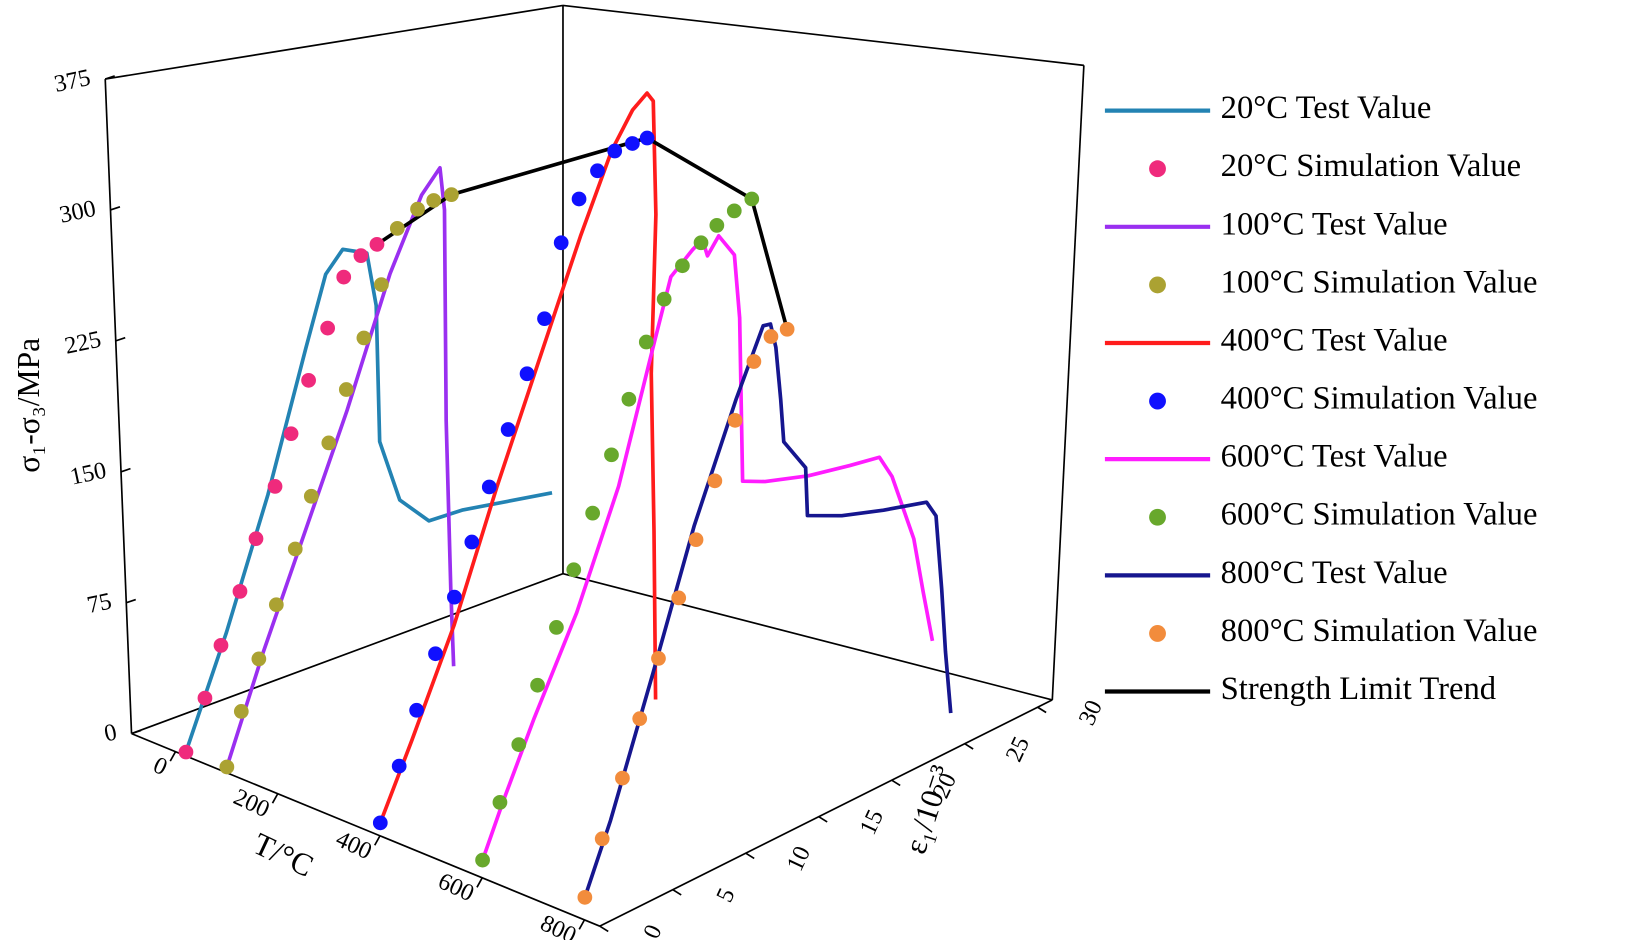 This screenshot has height=940, width=1650. I want to click on y-tick-label: 0, so click(110, 732).